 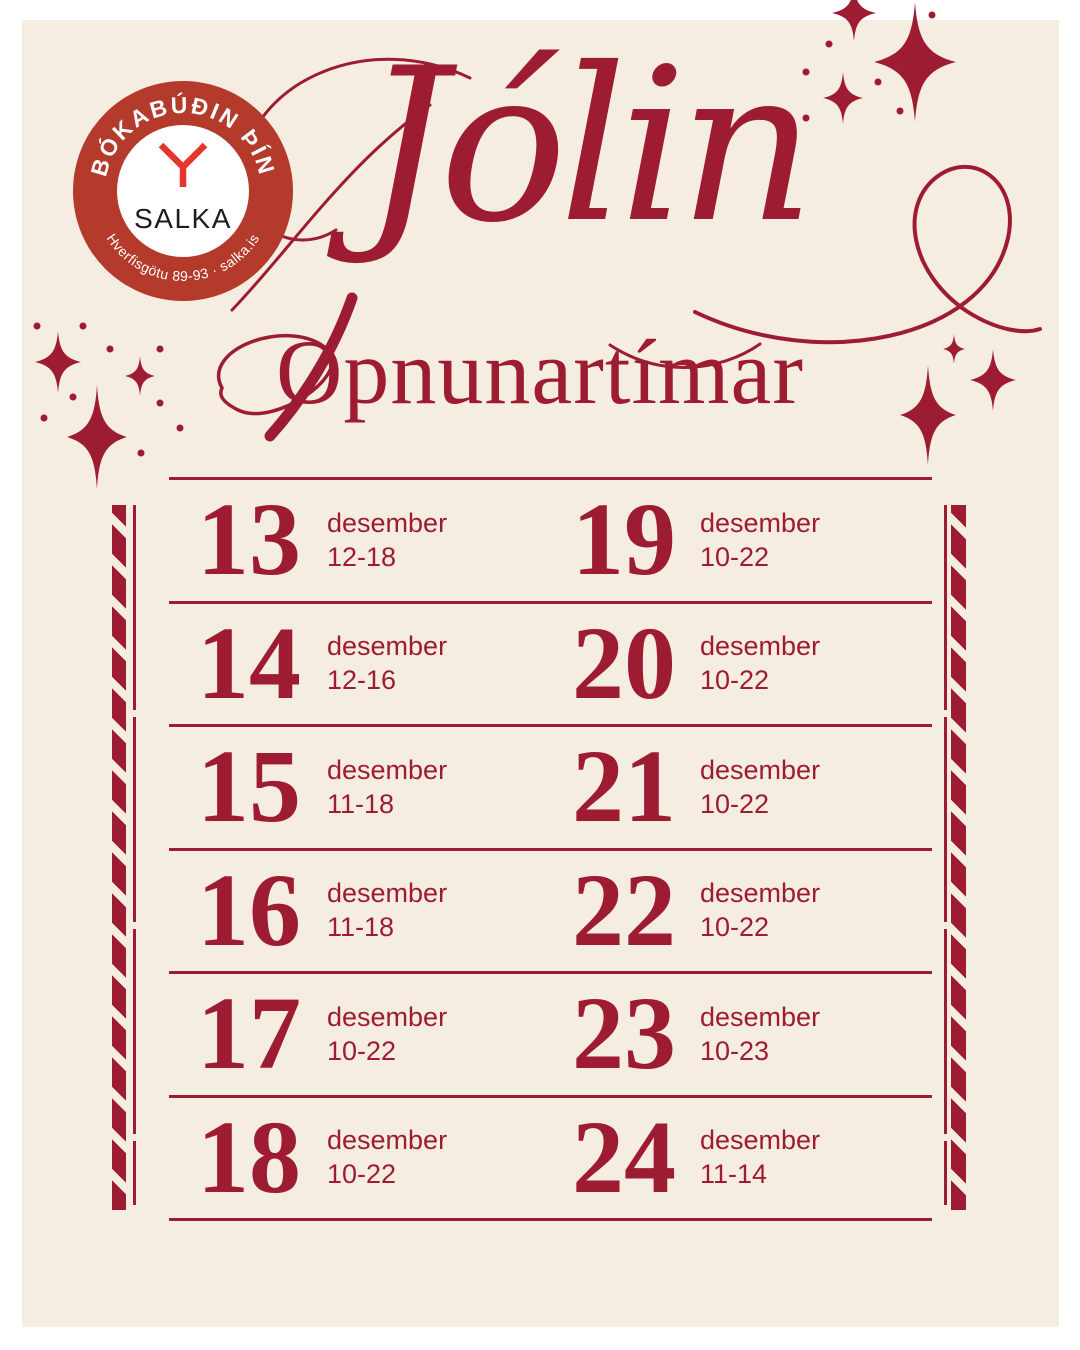 What do you see at coordinates (183, 164) in the screenshot?
I see `y-branch-icon` at bounding box center [183, 164].